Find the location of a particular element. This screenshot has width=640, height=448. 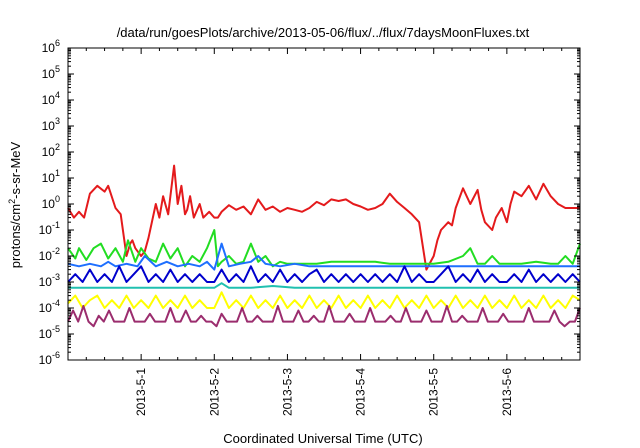

y-axis-label: protons/cm2-s-sr-MeV is located at coordinates (15, 204).